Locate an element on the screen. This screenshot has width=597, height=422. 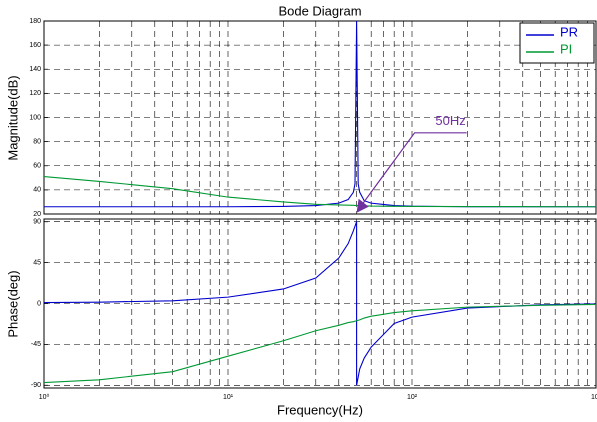
legend-box is located at coordinates (557, 43).